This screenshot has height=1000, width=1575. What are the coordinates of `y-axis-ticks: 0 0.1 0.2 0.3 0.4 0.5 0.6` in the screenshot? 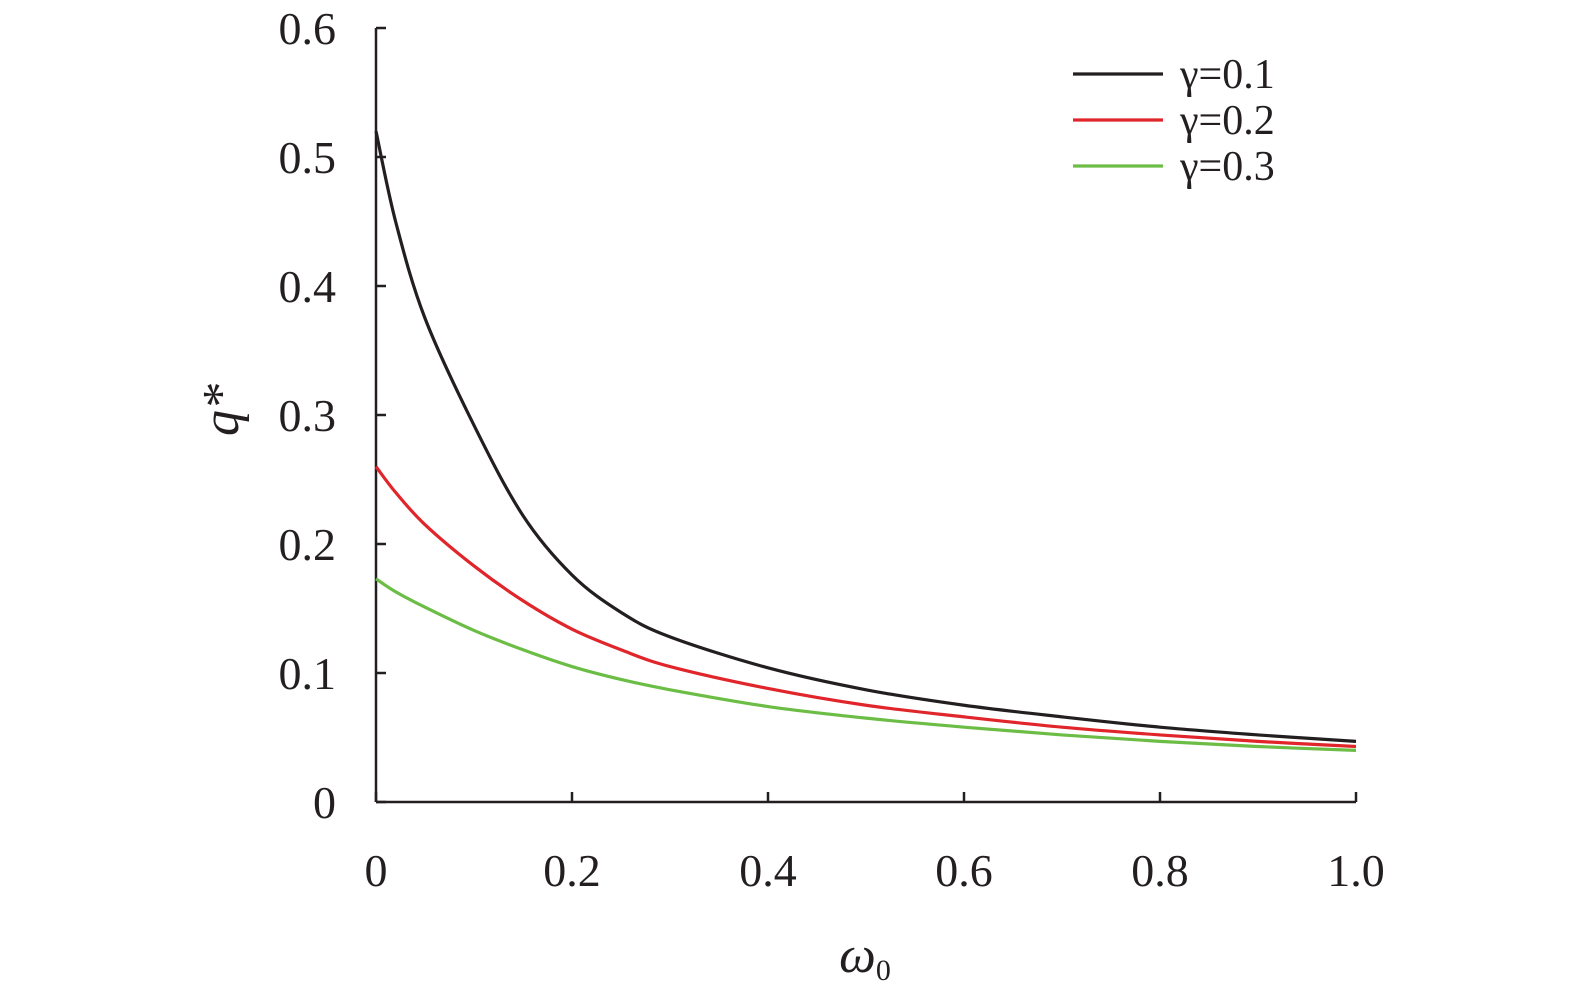 It's located at (332, 415).